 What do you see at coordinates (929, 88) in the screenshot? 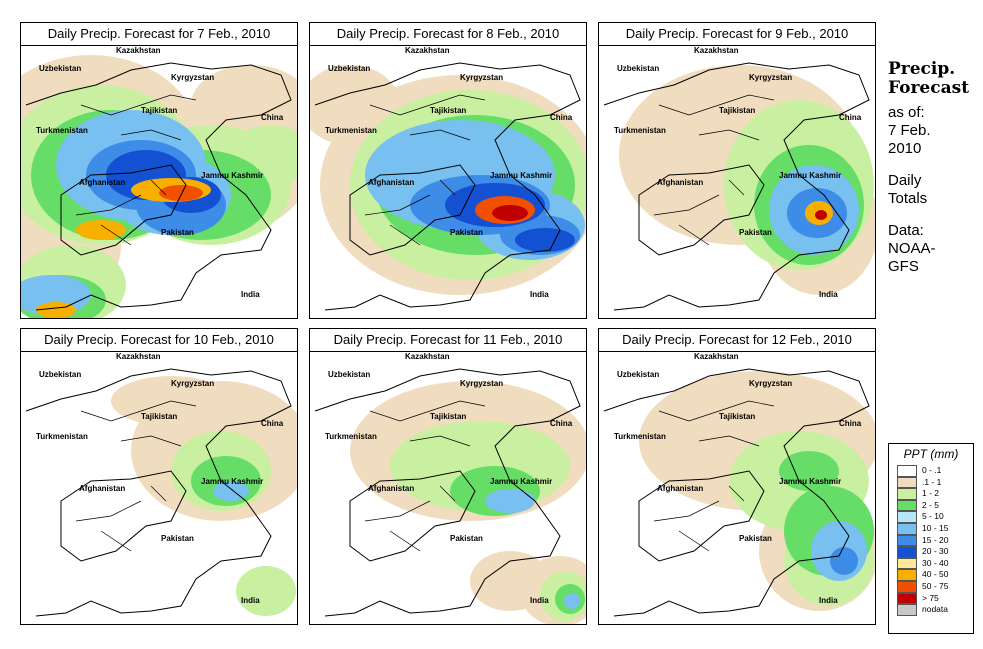
I see `side-title-line2: Forecast` at bounding box center [929, 88].